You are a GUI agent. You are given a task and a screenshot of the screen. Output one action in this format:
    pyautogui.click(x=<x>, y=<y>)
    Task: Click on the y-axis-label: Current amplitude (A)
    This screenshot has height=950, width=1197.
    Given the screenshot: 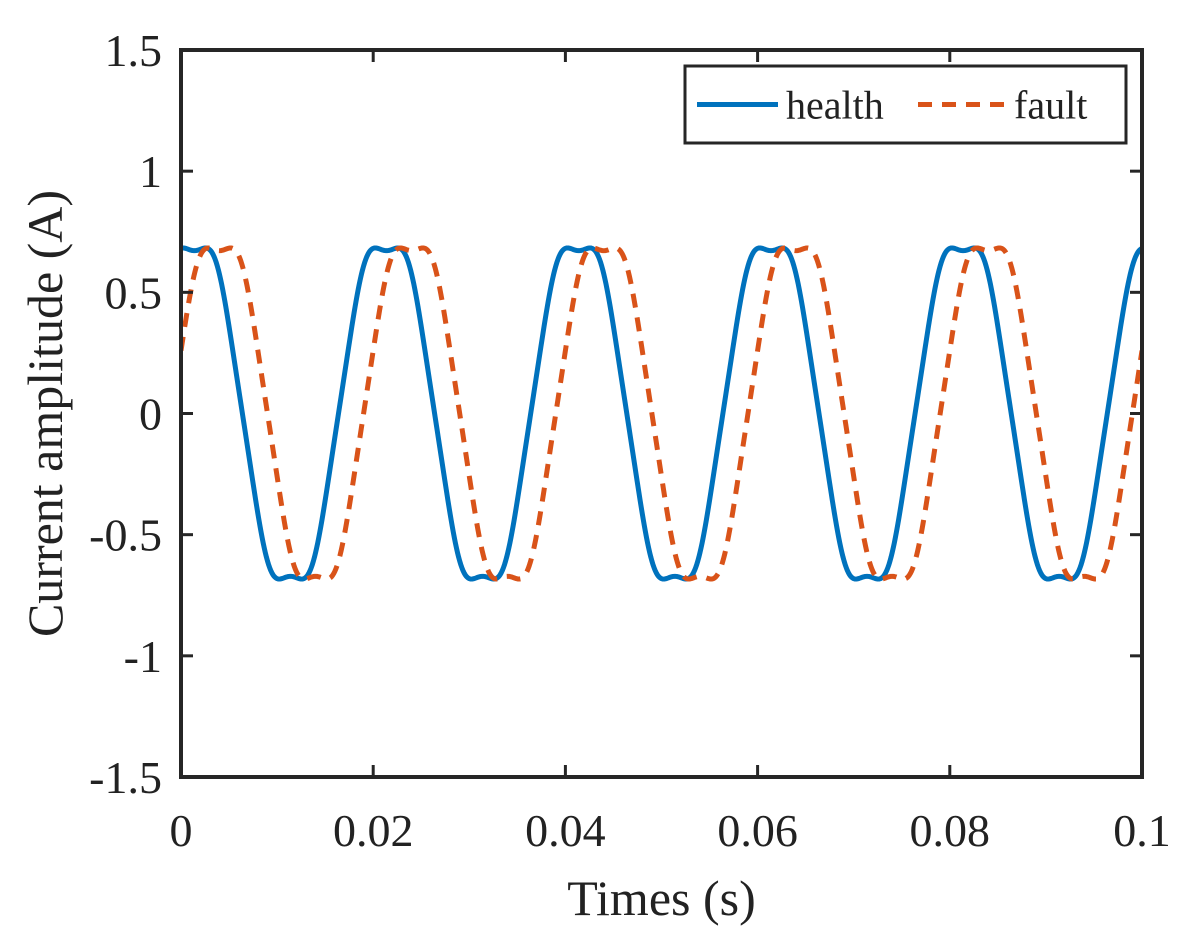 What is the action you would take?
    pyautogui.click(x=45, y=413)
    